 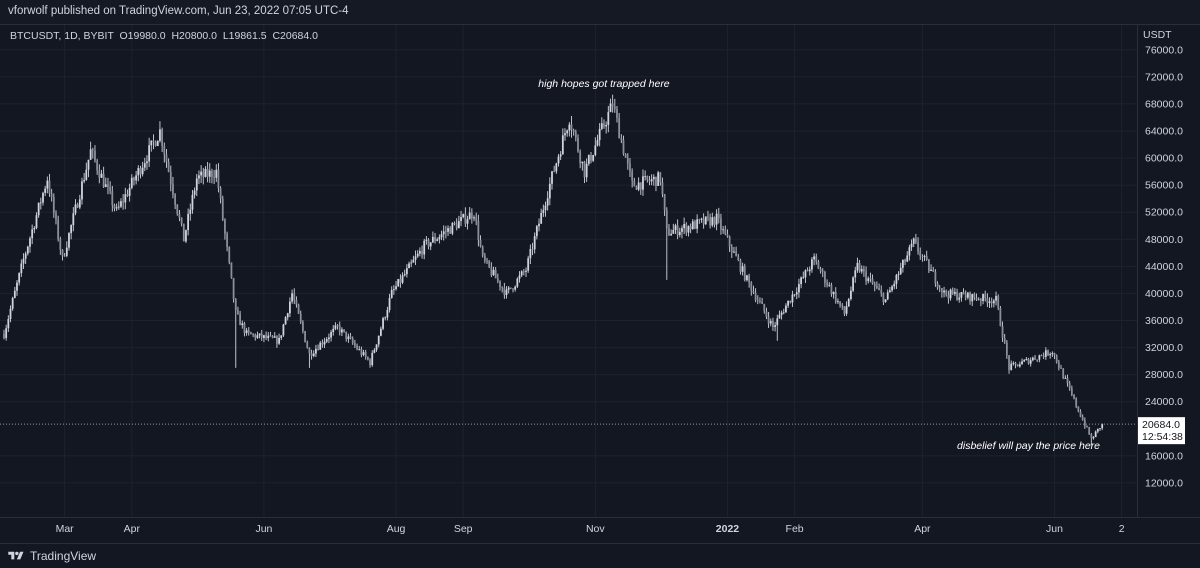 I want to click on y-tick-label: 64000.0, so click(x=1164, y=131).